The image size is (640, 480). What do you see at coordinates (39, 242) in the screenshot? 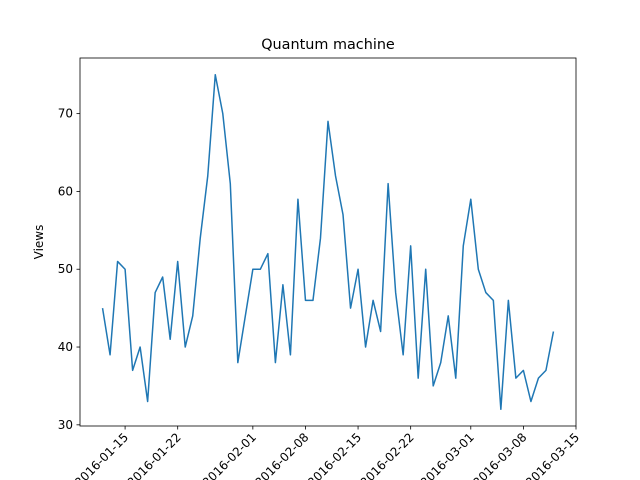
I see `y-axis-label: Views` at bounding box center [39, 242].